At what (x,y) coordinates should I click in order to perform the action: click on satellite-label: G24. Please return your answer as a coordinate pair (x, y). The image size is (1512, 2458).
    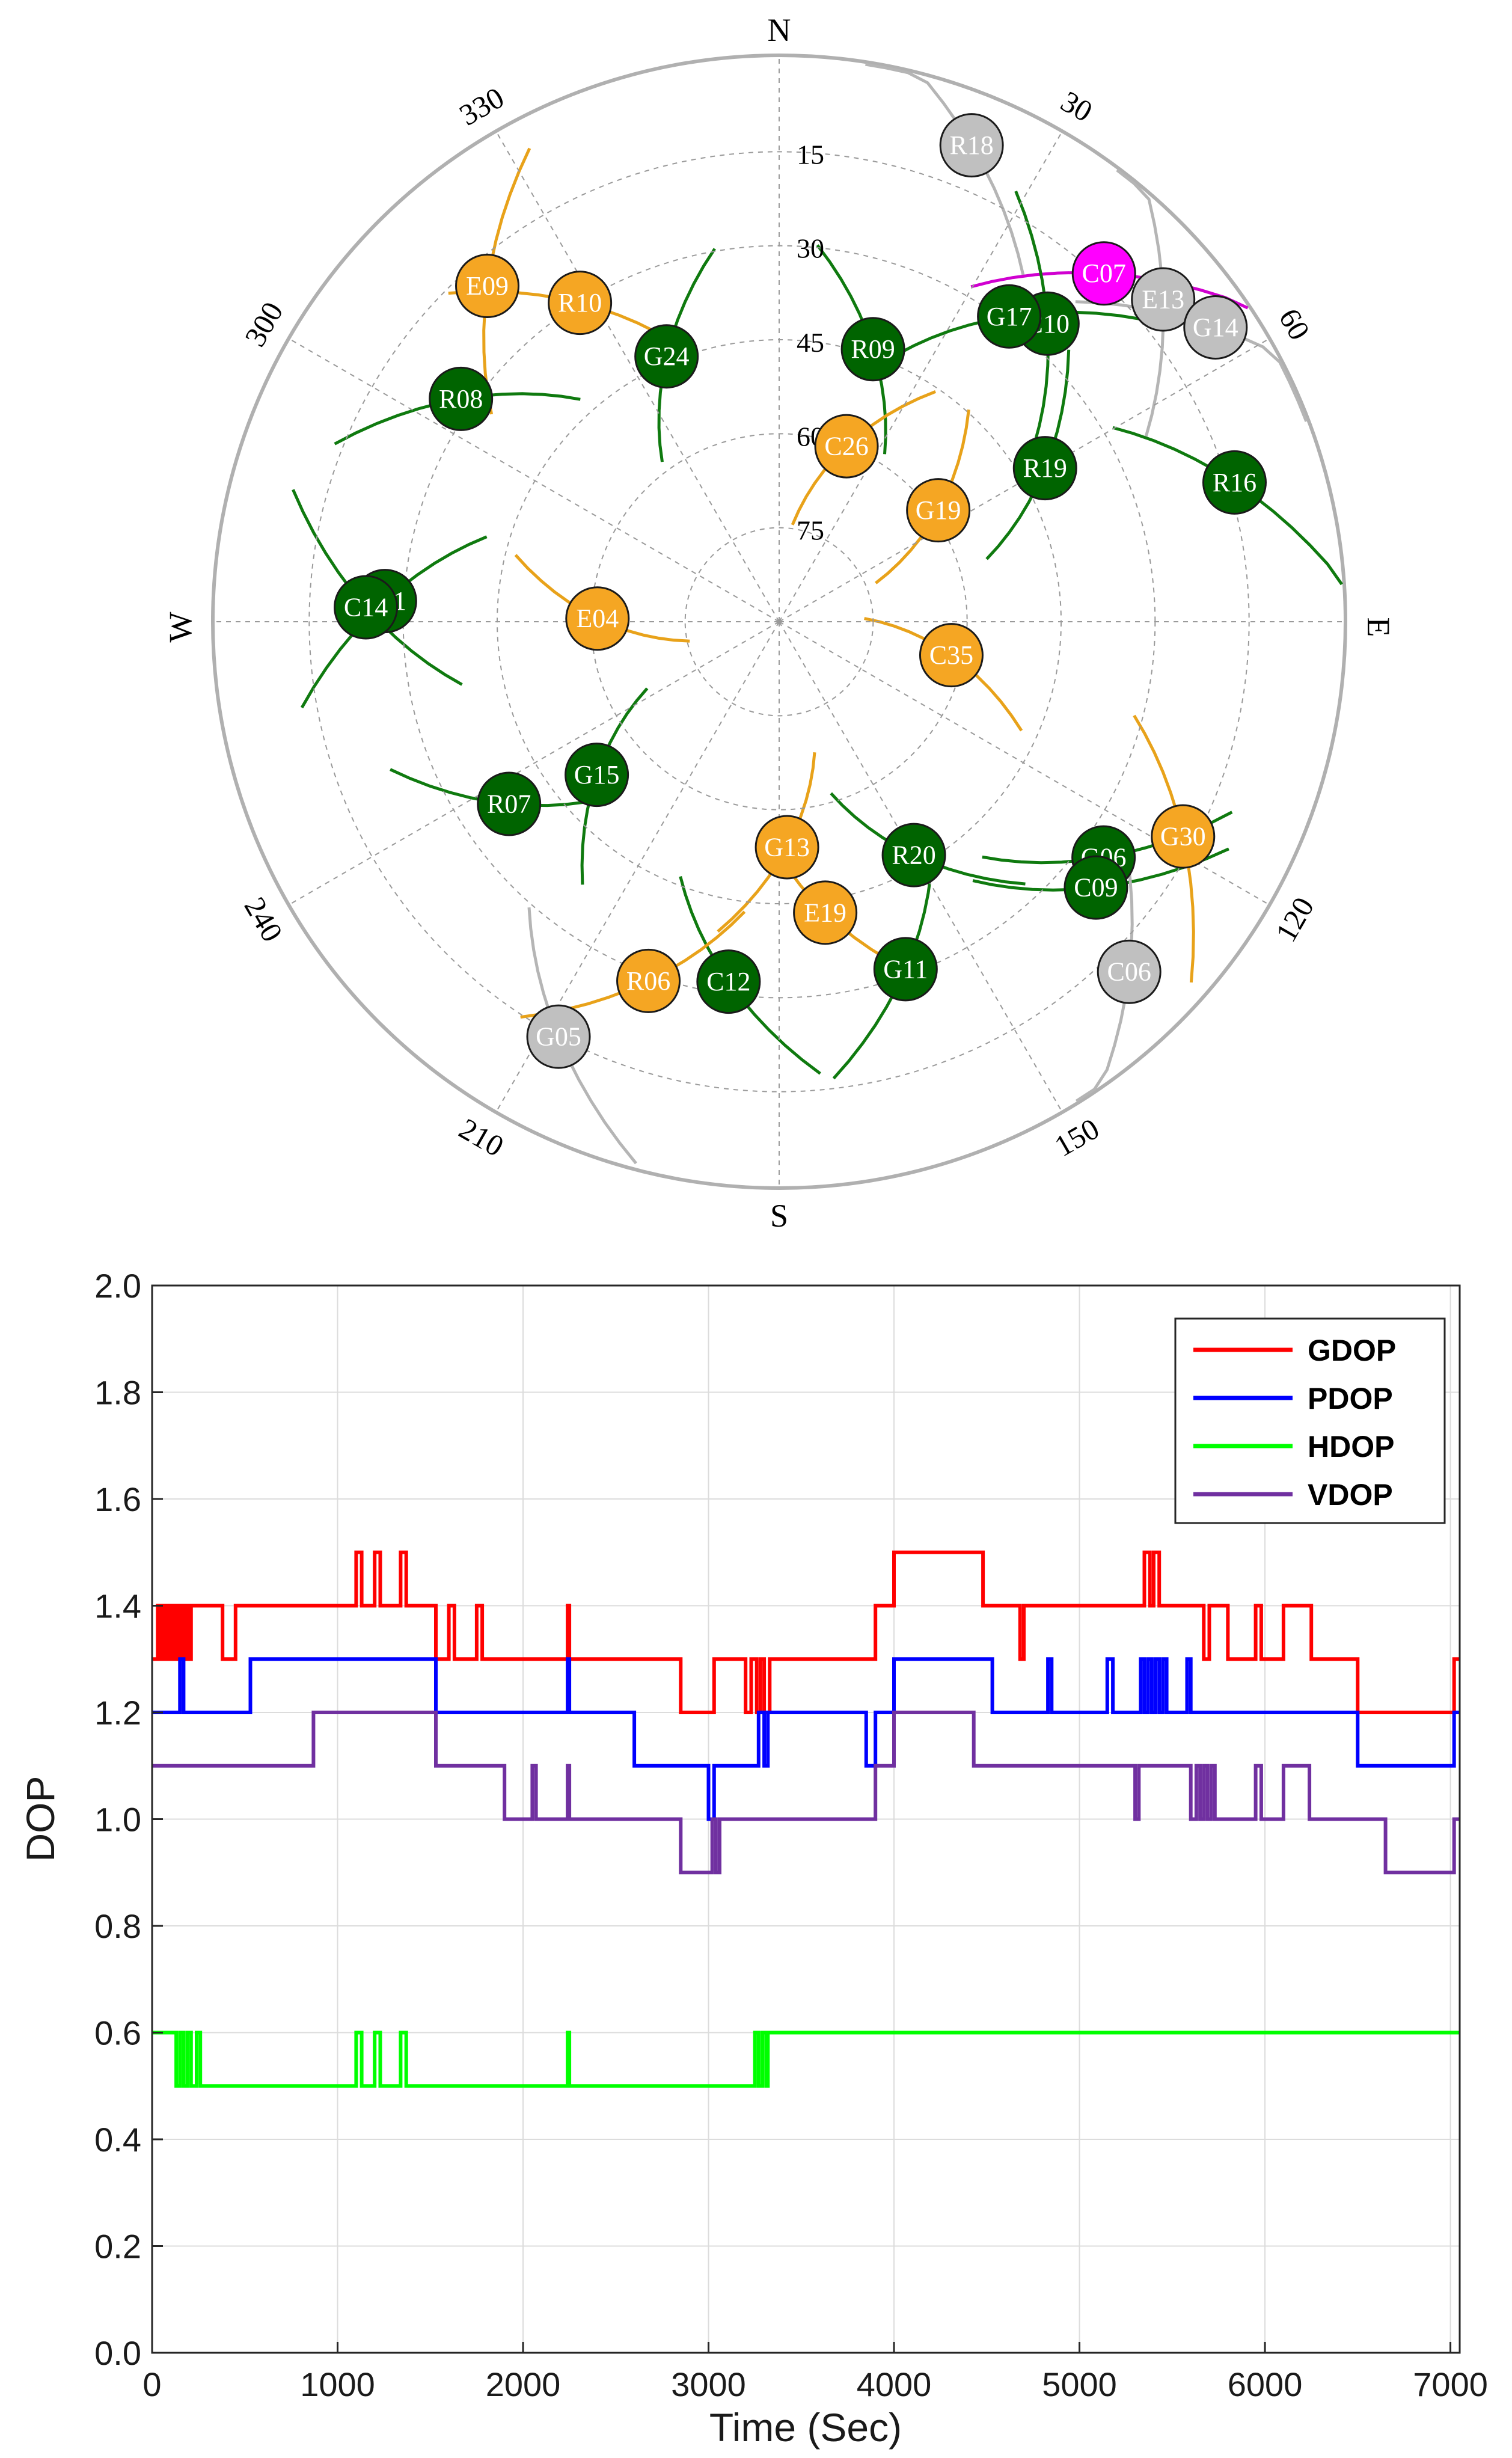
    Looking at the image, I should click on (667, 356).